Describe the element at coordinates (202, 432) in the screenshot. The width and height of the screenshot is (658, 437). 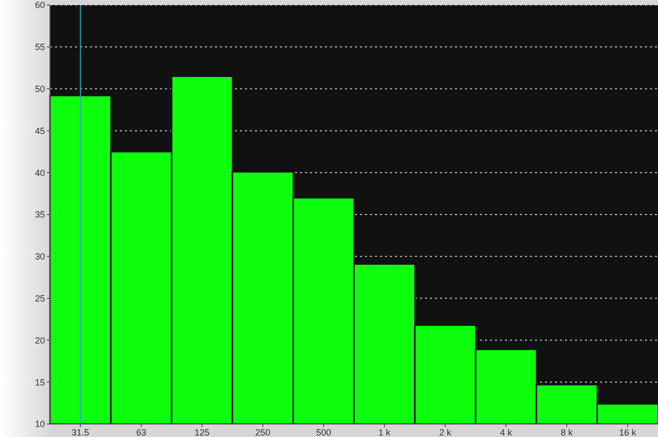
I see `x-tick-label: 125` at that location.